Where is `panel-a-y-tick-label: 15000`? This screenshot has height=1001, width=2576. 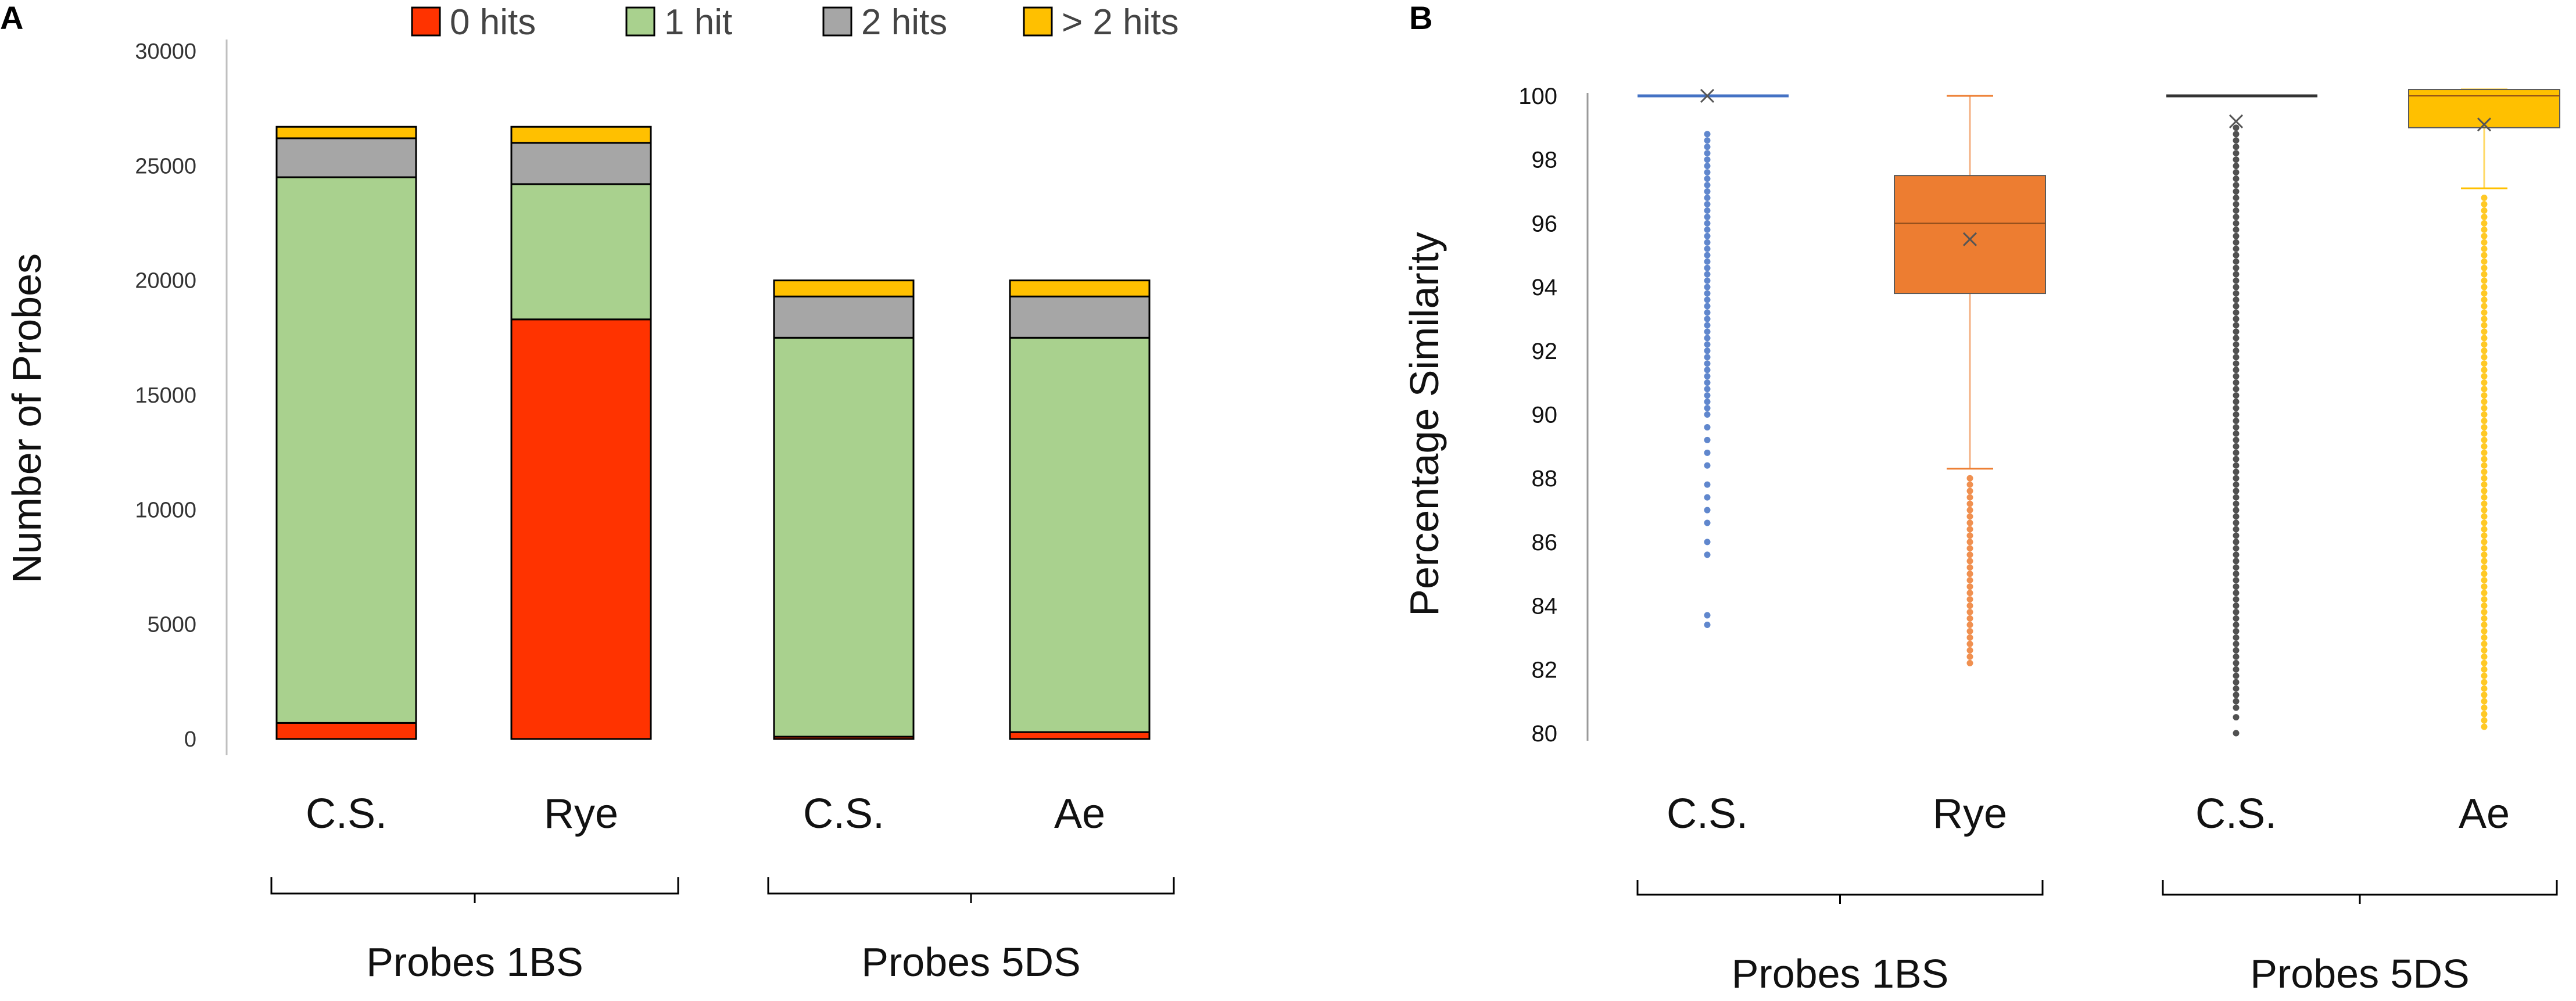 panel-a-y-tick-label: 15000 is located at coordinates (165, 395).